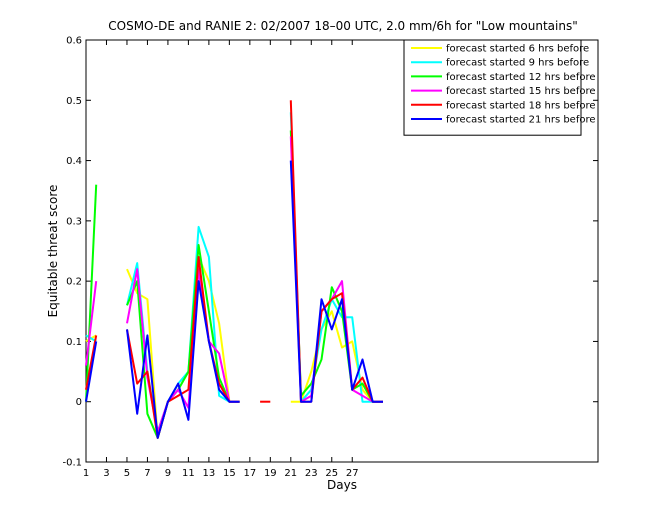 This screenshot has width=660, height=520. Describe the element at coordinates (209, 473) in the screenshot. I see `x-tick-label: 13` at that location.